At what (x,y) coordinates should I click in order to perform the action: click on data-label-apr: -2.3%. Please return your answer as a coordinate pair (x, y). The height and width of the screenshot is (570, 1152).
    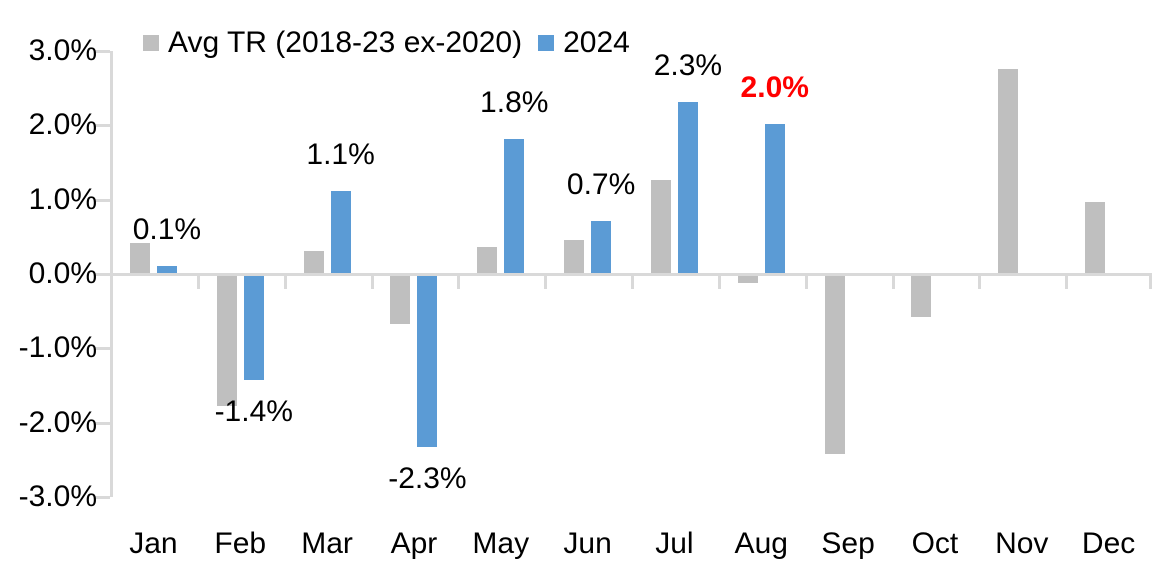
    Looking at the image, I should click on (427, 478).